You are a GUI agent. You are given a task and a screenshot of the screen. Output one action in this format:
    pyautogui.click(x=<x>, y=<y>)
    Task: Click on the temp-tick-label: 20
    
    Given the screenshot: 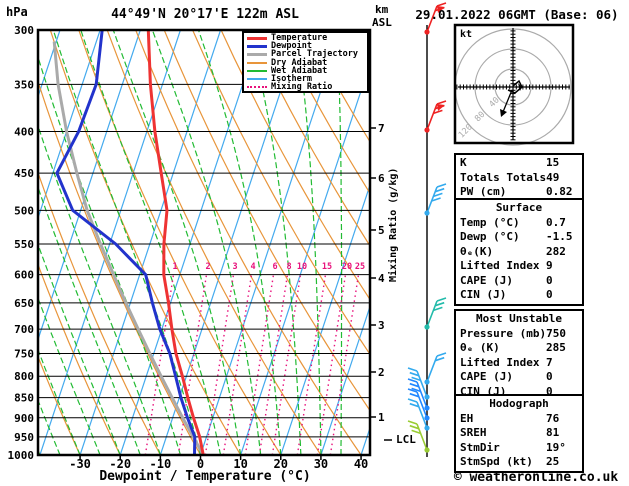 What is the action you would take?
    pyautogui.click(x=281, y=464)
    